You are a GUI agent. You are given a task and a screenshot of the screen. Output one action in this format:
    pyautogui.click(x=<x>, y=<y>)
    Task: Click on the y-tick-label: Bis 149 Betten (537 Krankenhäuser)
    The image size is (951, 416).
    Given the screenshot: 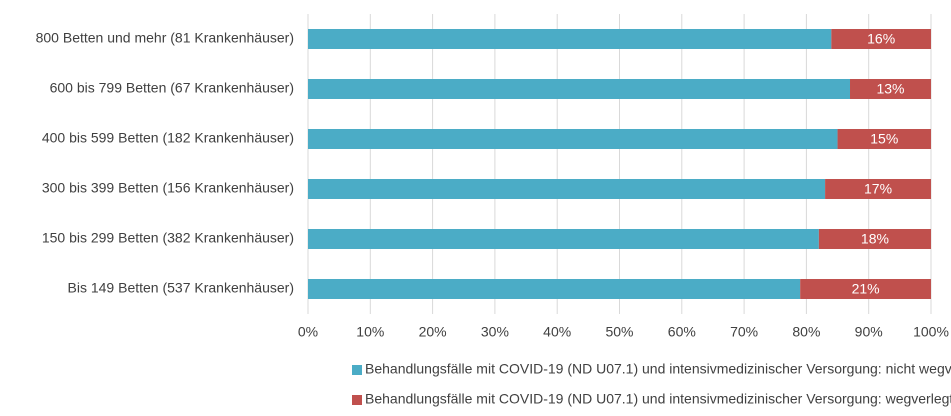 What is the action you would take?
    pyautogui.click(x=181, y=288)
    